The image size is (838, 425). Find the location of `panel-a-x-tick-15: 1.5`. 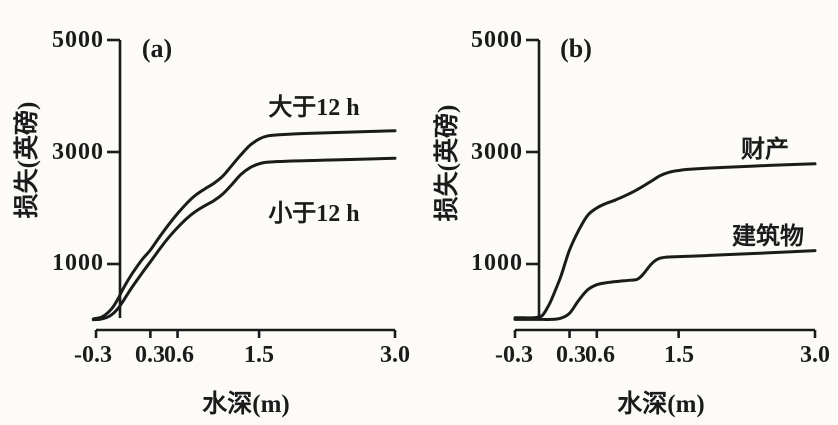

panel-a-x-tick-15: 1.5 is located at coordinates (259, 355).